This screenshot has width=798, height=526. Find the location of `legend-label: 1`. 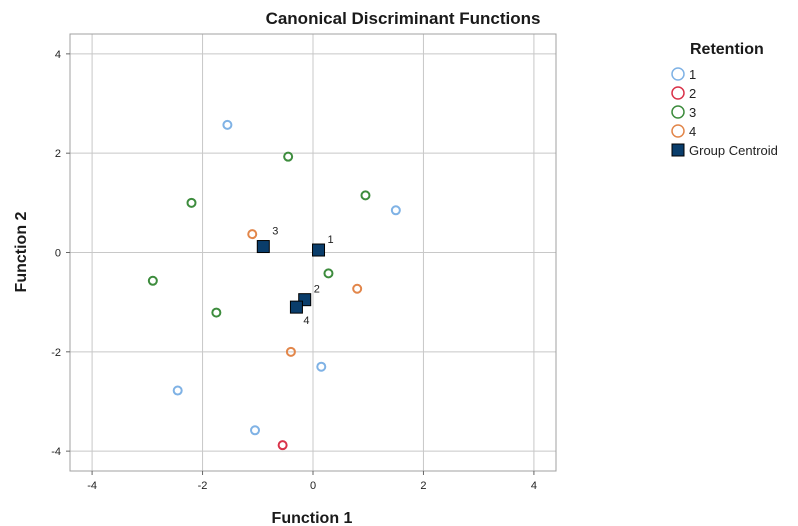

legend-label: 1 is located at coordinates (692, 74).